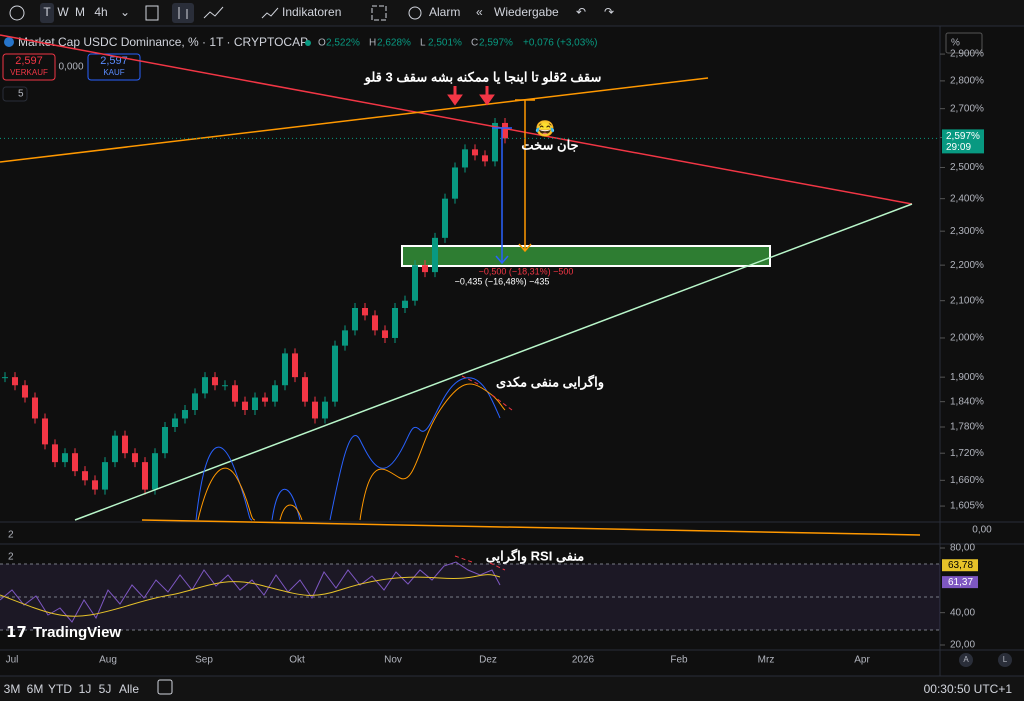 This screenshot has height=701, width=1024. What do you see at coordinates (502, 281) in the screenshot?
I see `measure-blue-label: −0,435 (−16,48%) −435` at bounding box center [502, 281].